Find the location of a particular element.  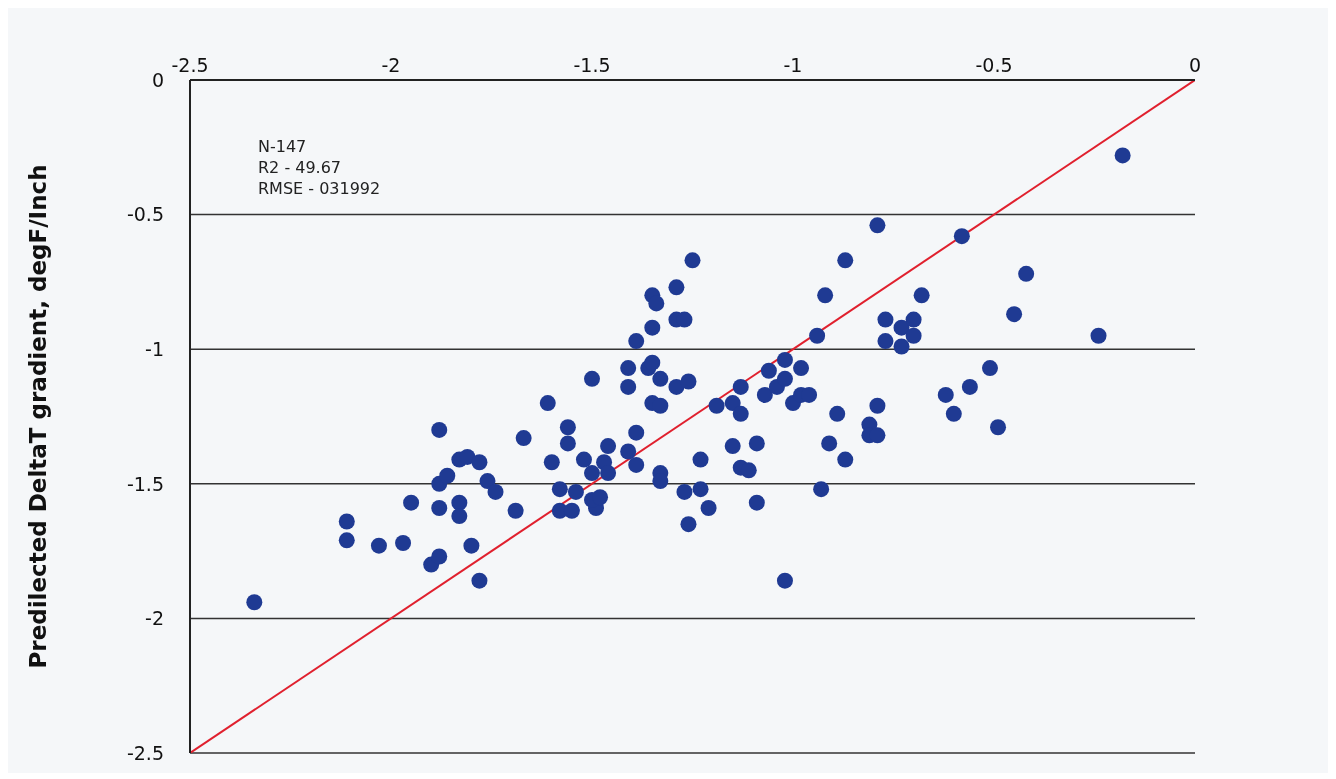

x-tick-label: 0 is located at coordinates (1195, 65).